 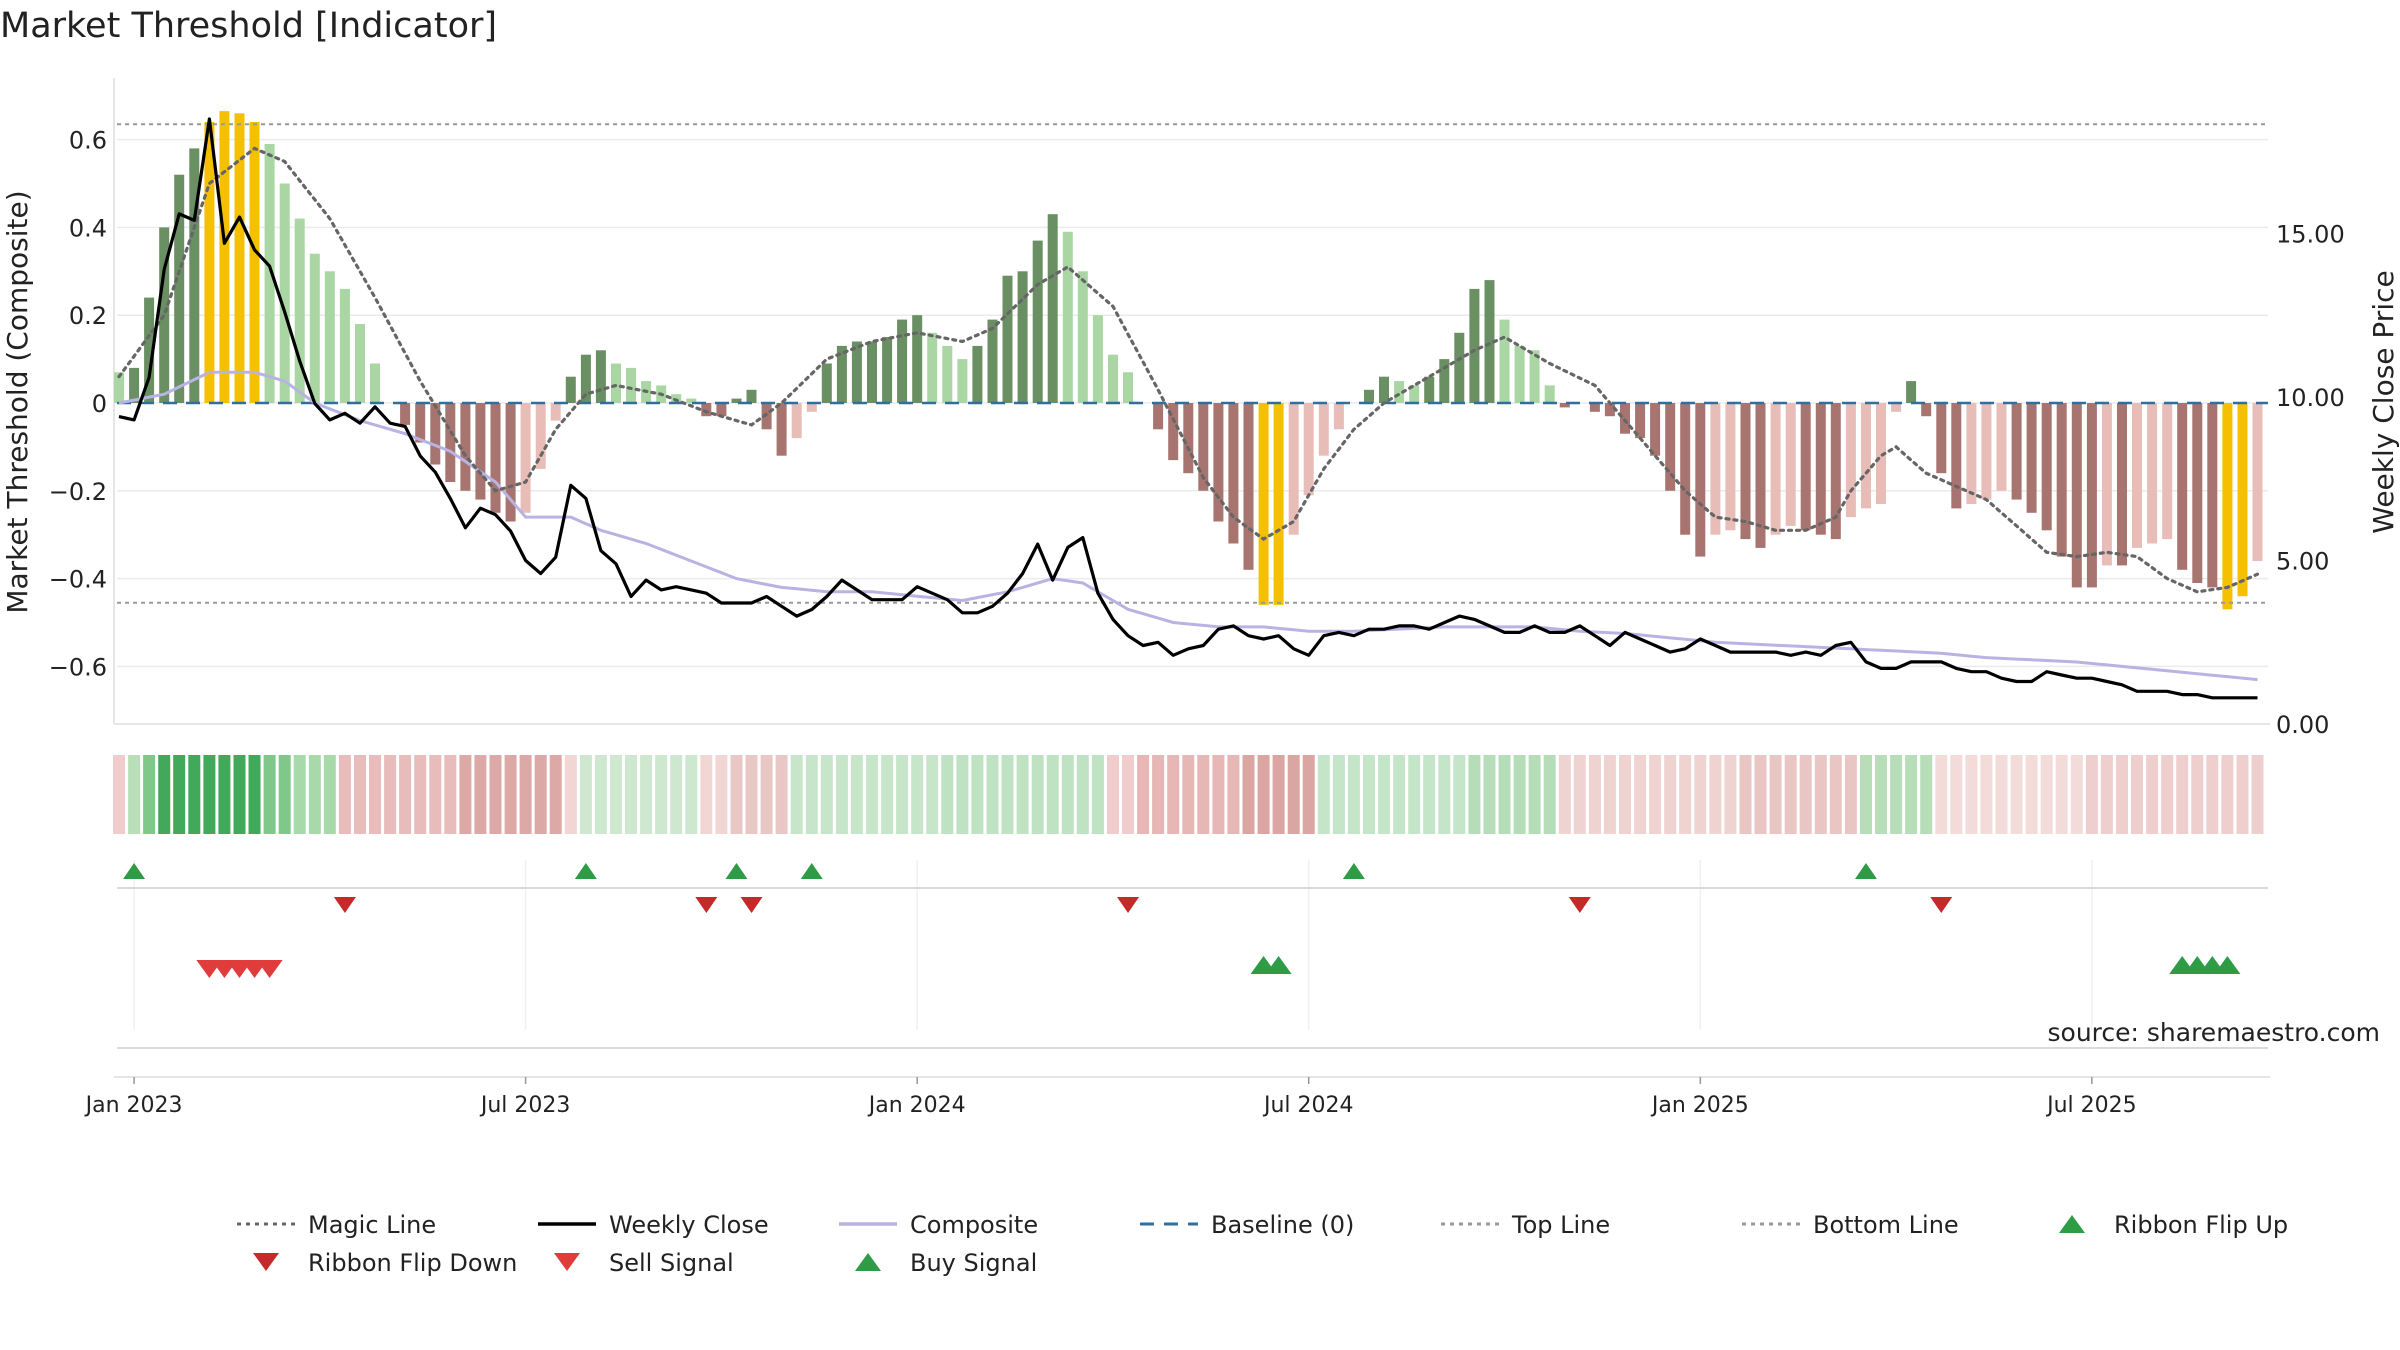 What do you see at coordinates (2302, 562) in the screenshot?
I see `y2-tick-label: 5.00` at bounding box center [2302, 562].